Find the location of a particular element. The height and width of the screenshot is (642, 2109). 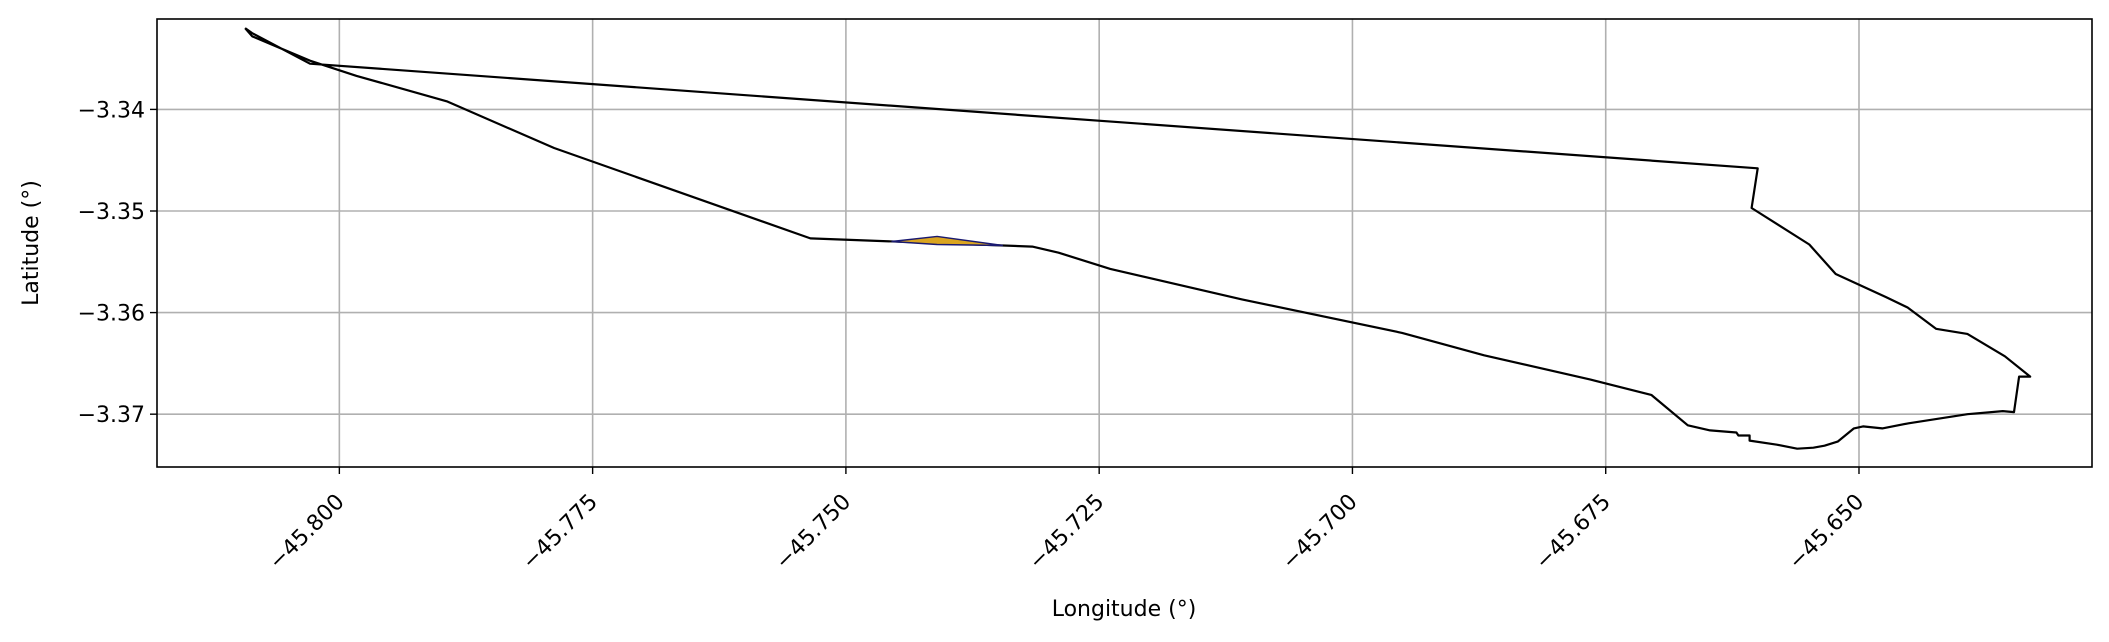

x-tick-label: −45.675 is located at coordinates (1573, 532).